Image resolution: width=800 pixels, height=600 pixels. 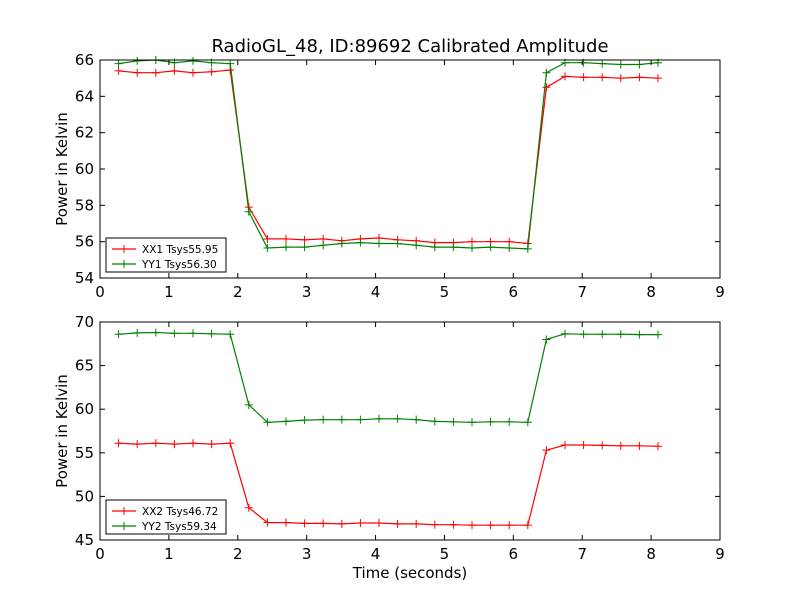 I want to click on legend: XX1 Tsys55.95 YY1 Tsys56.30, so click(x=166, y=255).